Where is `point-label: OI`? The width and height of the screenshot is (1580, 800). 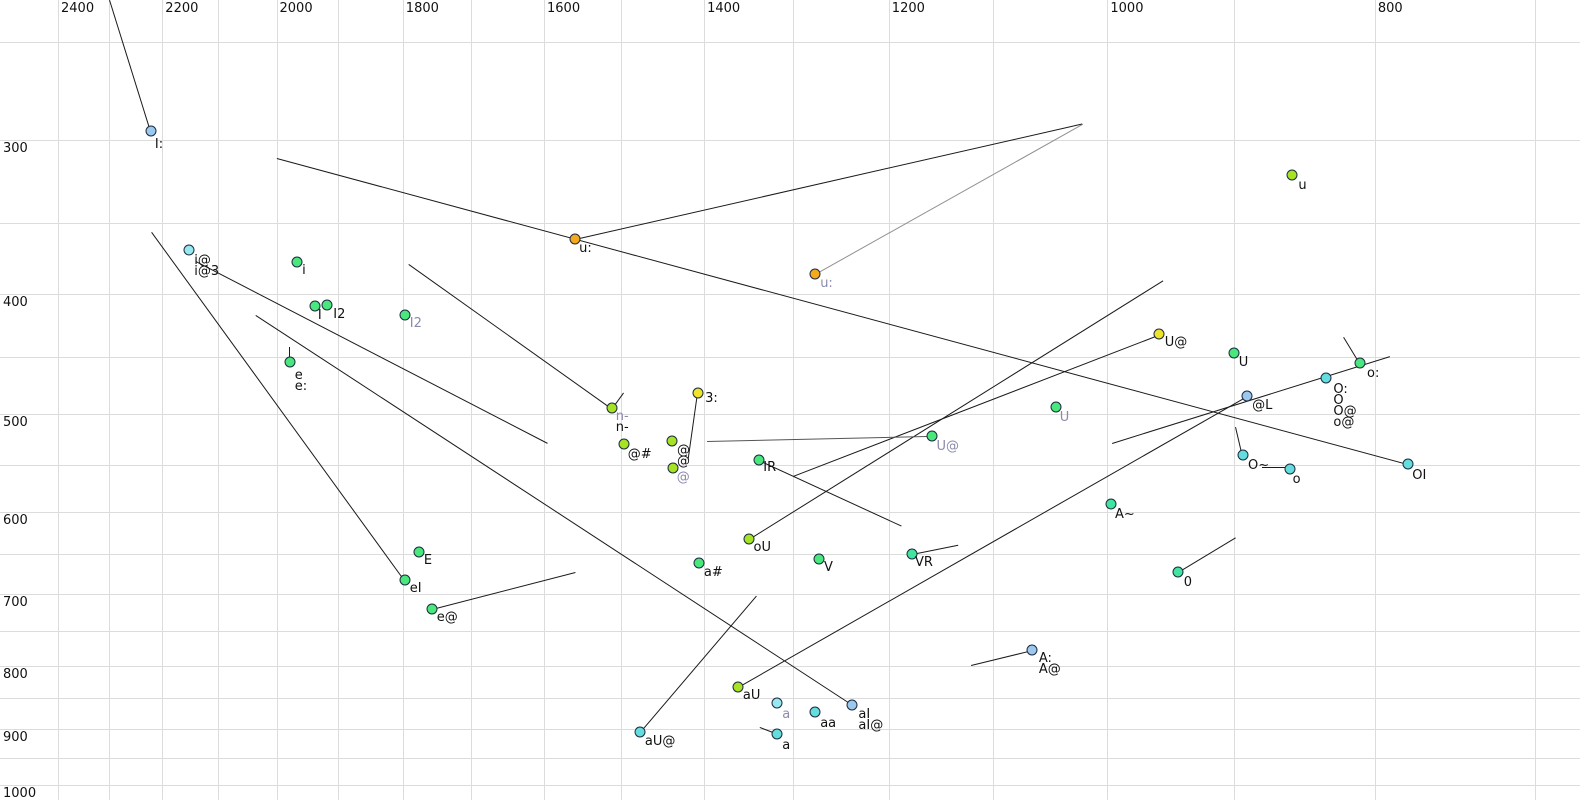 point-label: OI is located at coordinates (1419, 475).